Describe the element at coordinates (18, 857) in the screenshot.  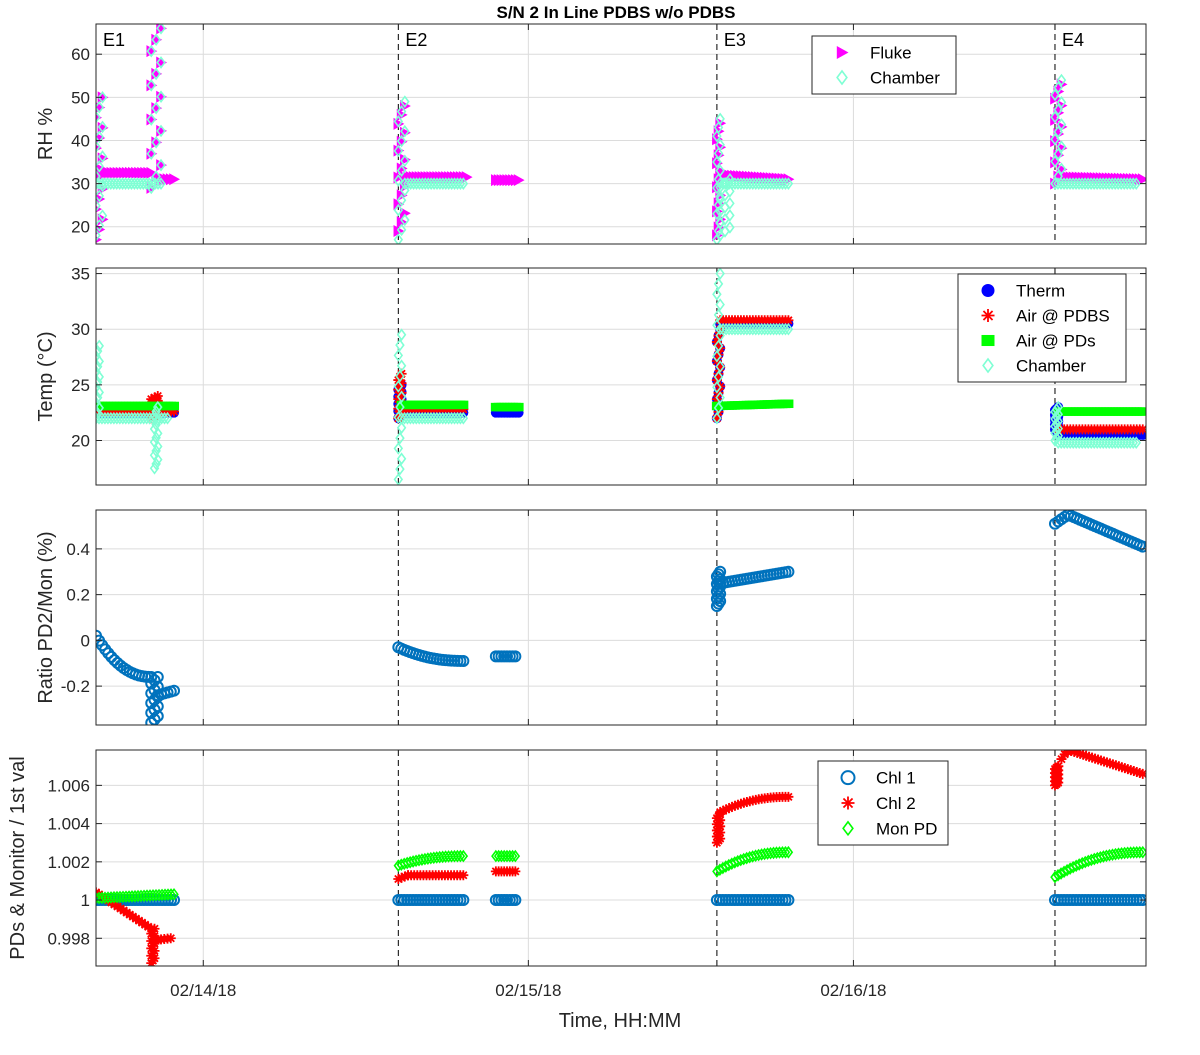
I see `y-axis-label: PDs & Monitor / 1st val` at that location.